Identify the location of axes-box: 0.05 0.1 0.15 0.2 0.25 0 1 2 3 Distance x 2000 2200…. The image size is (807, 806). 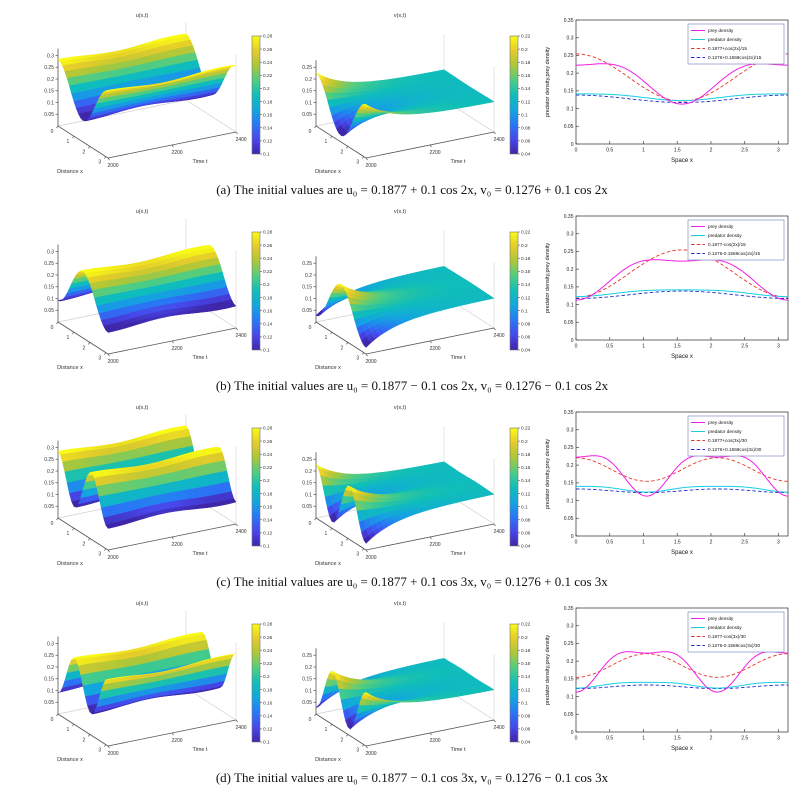
(403, 692).